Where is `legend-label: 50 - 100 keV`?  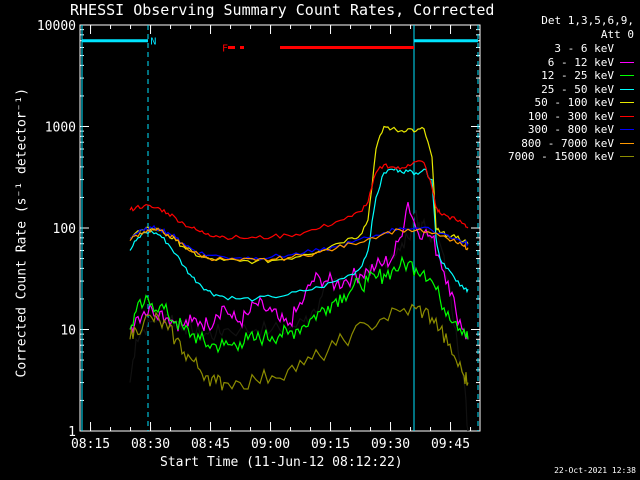
legend-label: 50 - 100 keV is located at coordinates (574, 102).